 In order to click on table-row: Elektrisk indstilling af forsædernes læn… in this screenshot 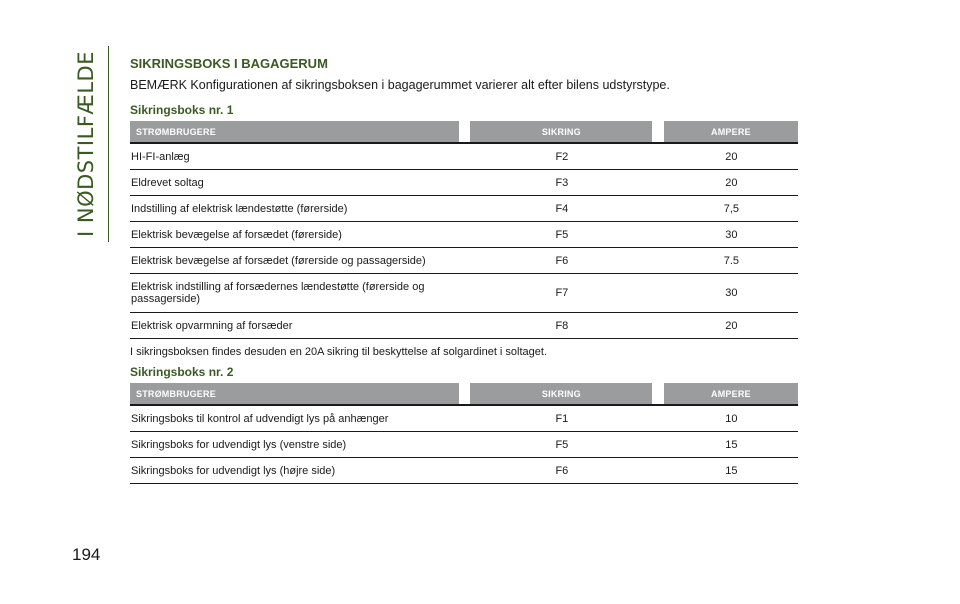, I will do `click(464, 293)`.